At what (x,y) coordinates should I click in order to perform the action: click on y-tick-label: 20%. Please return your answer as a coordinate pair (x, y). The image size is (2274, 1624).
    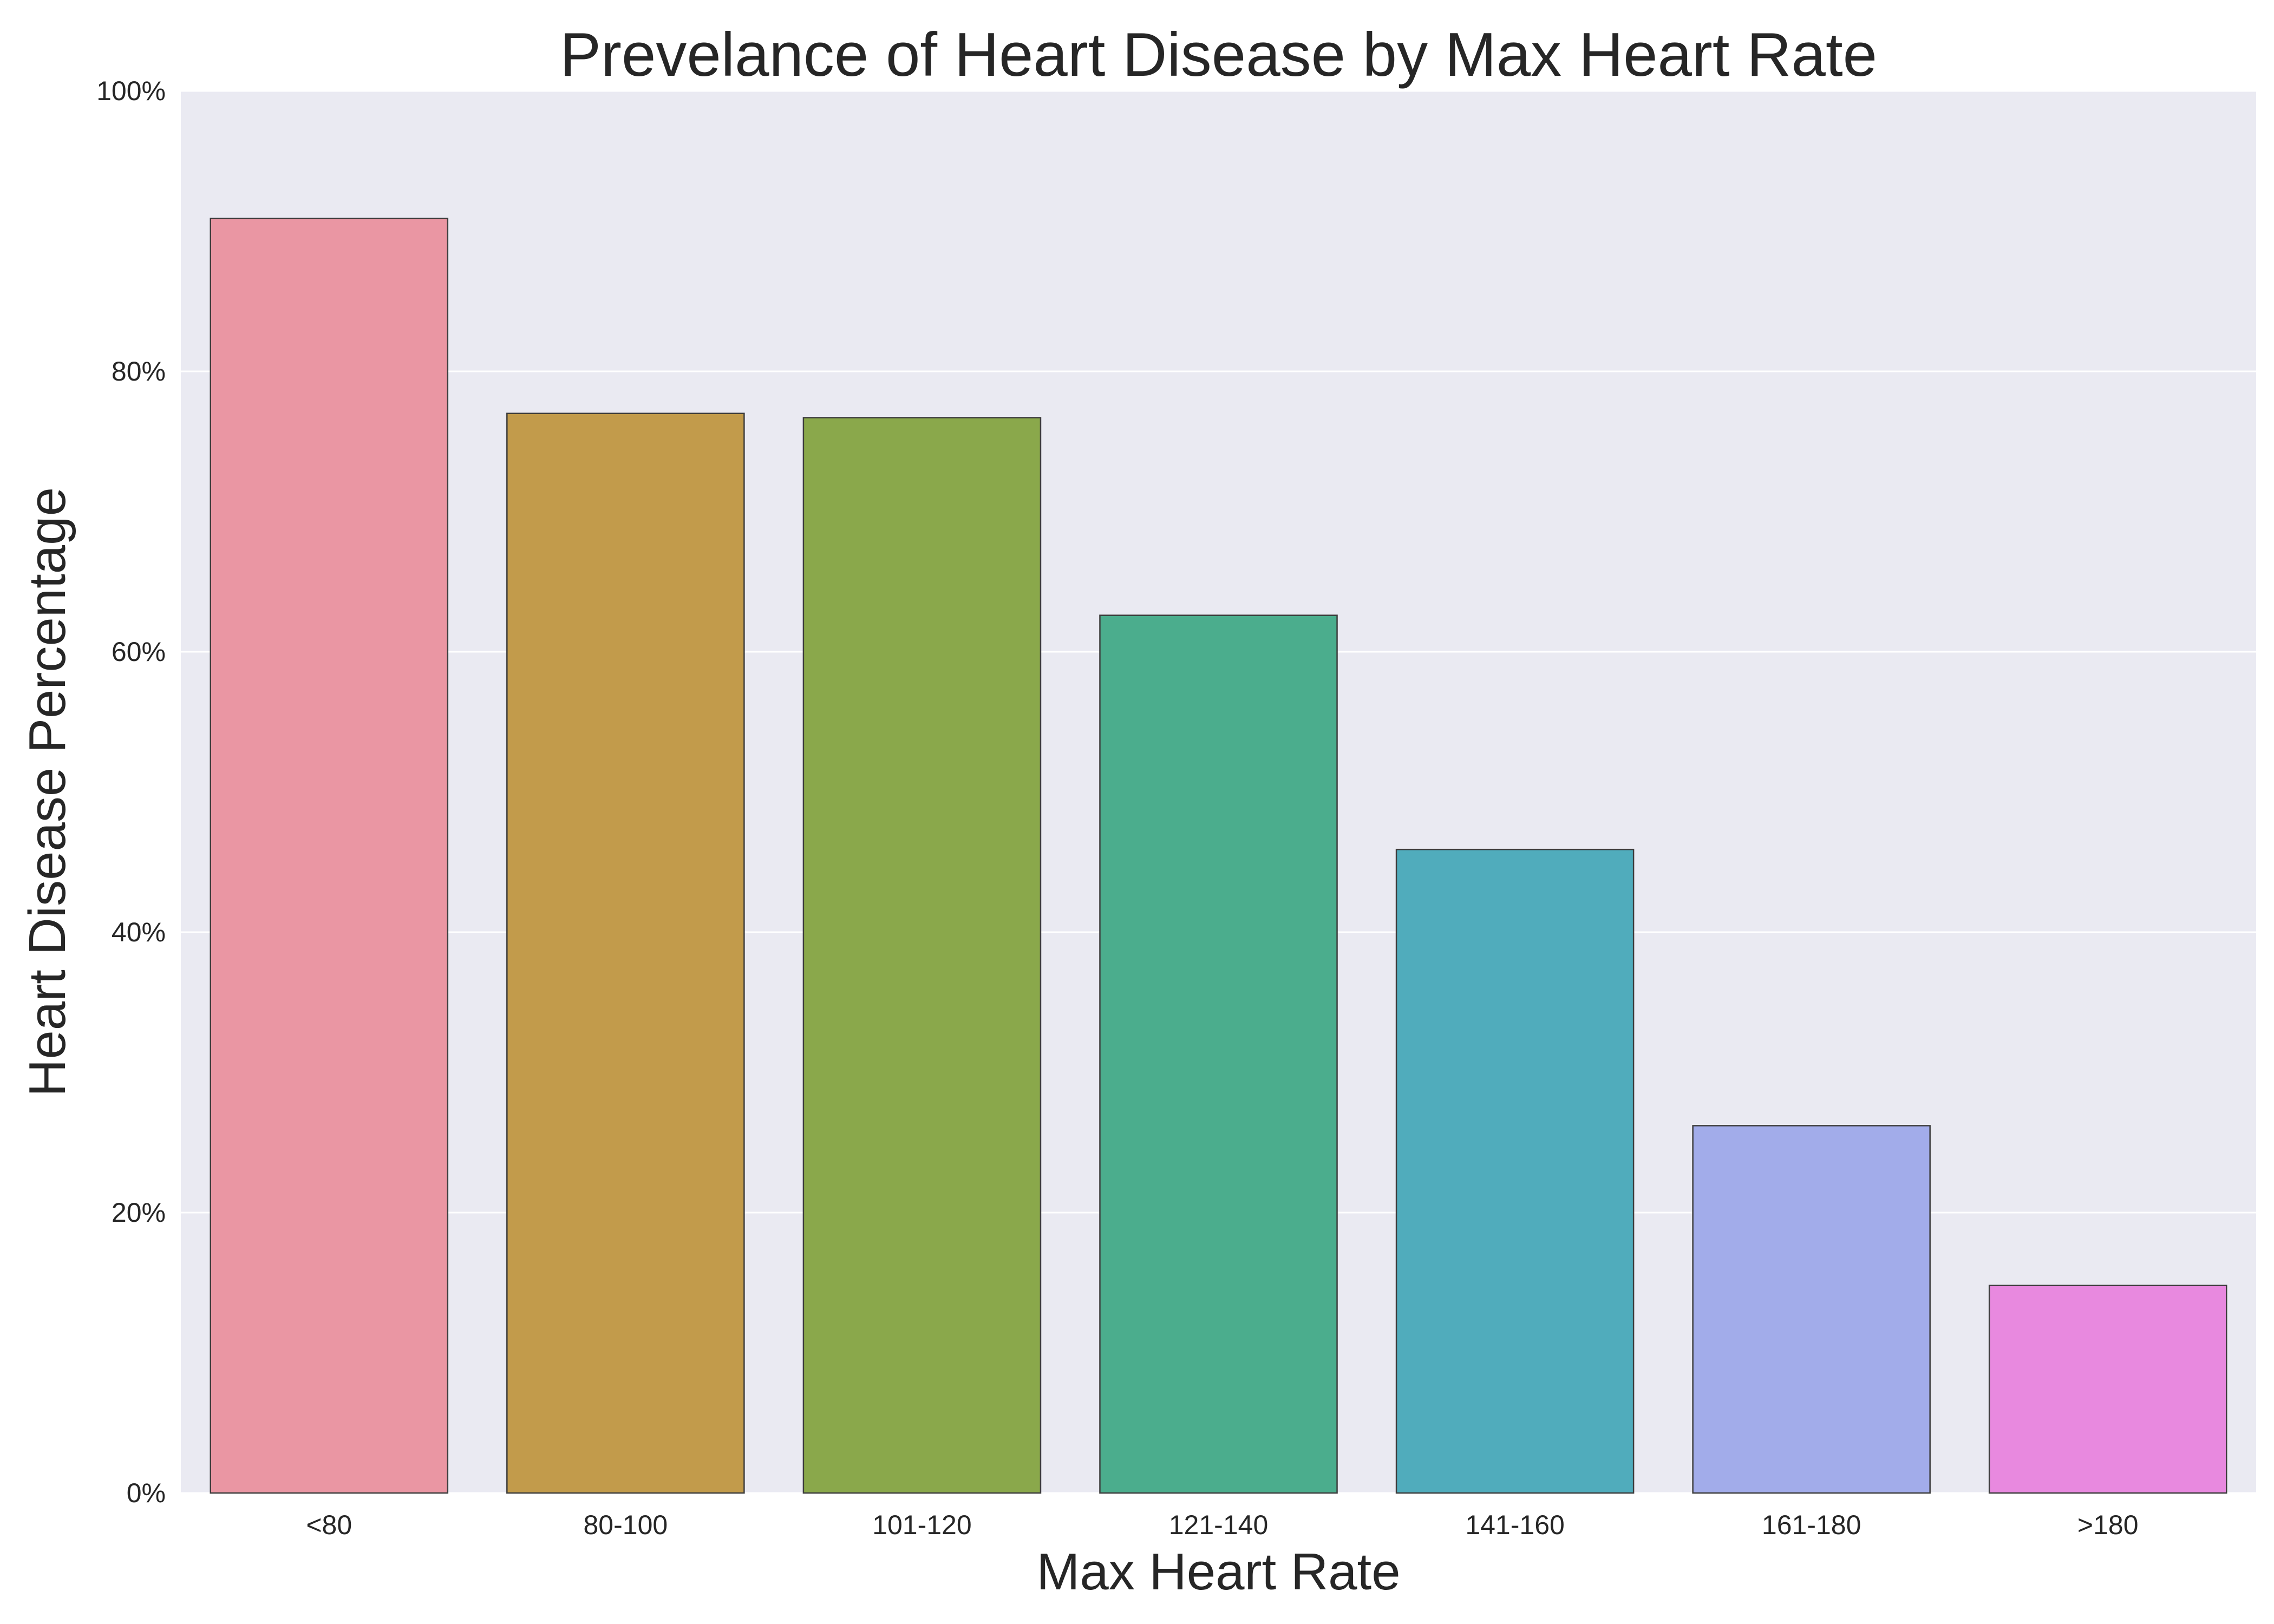
    Looking at the image, I should click on (139, 1212).